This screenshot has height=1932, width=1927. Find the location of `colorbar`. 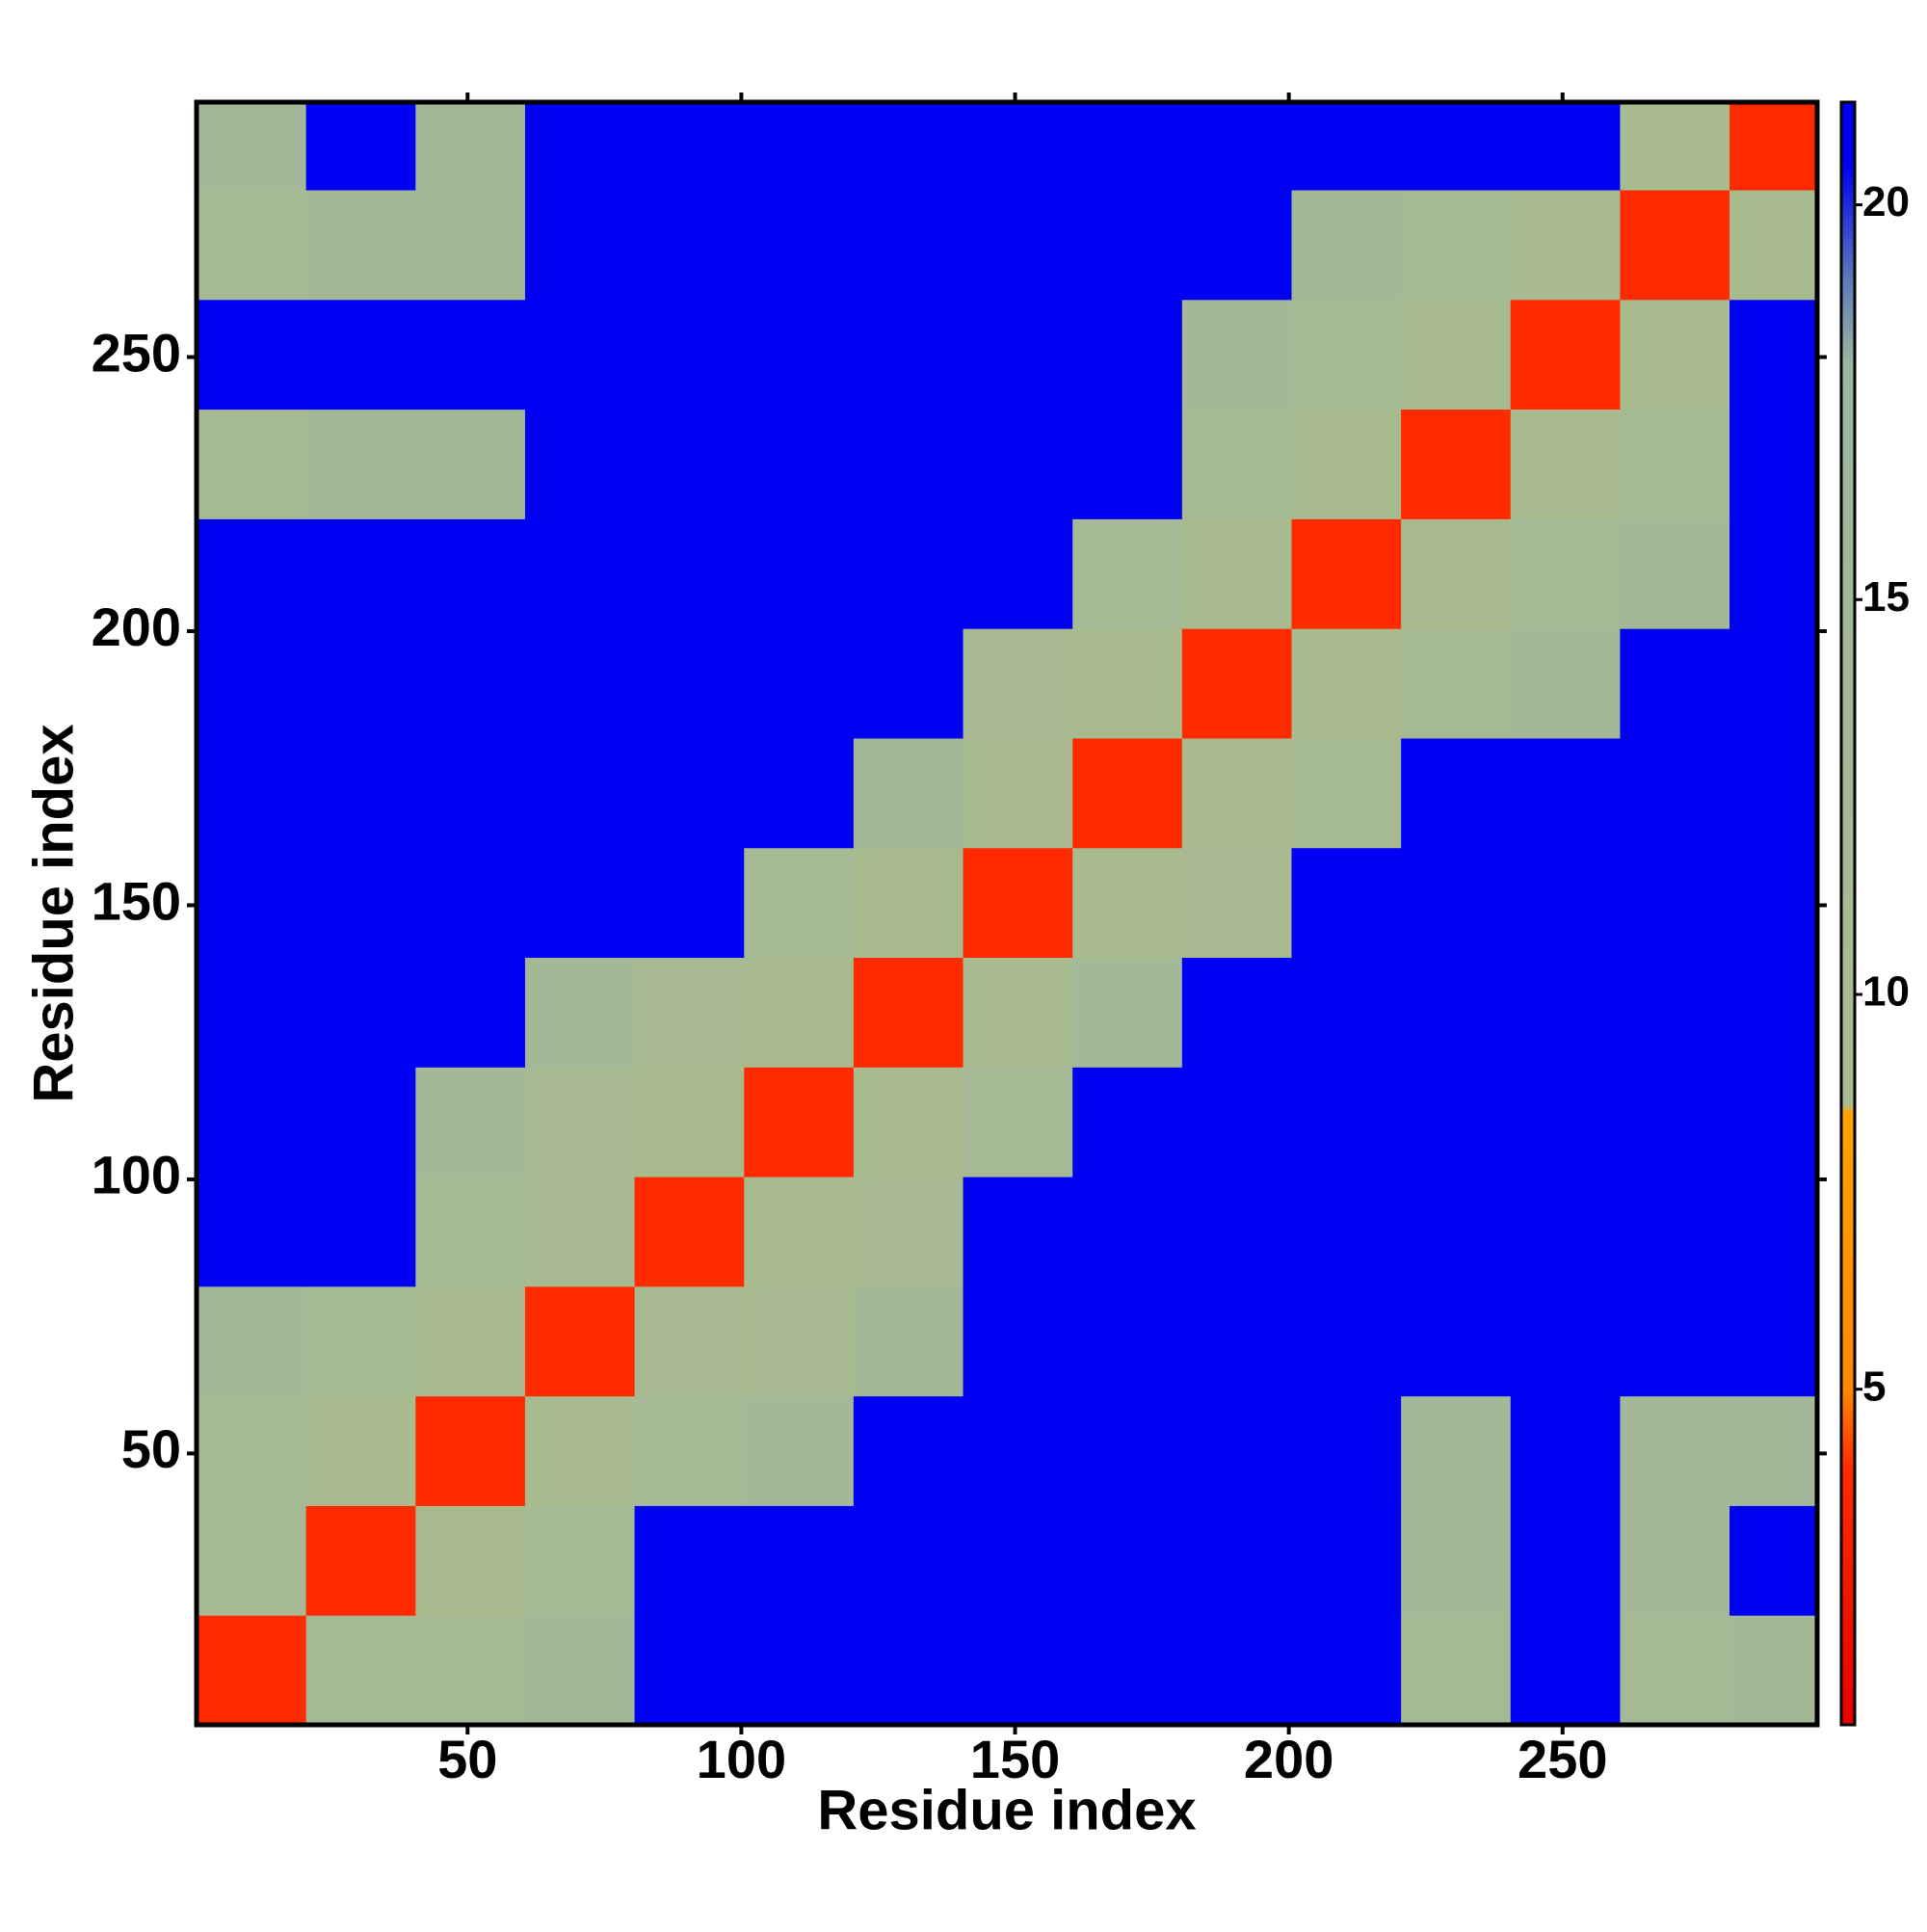

colorbar is located at coordinates (1848, 913).